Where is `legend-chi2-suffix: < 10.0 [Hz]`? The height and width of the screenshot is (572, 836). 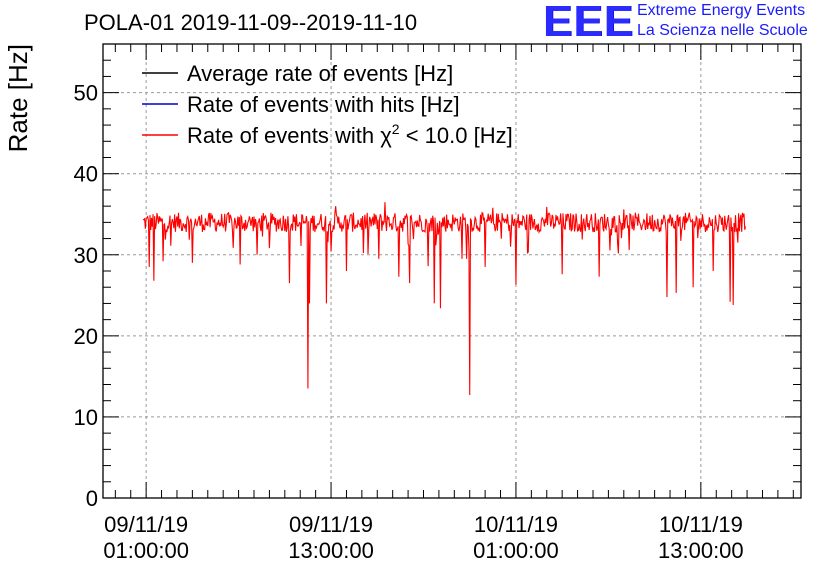 legend-chi2-suffix: < 10.0 [Hz] is located at coordinates (456, 135).